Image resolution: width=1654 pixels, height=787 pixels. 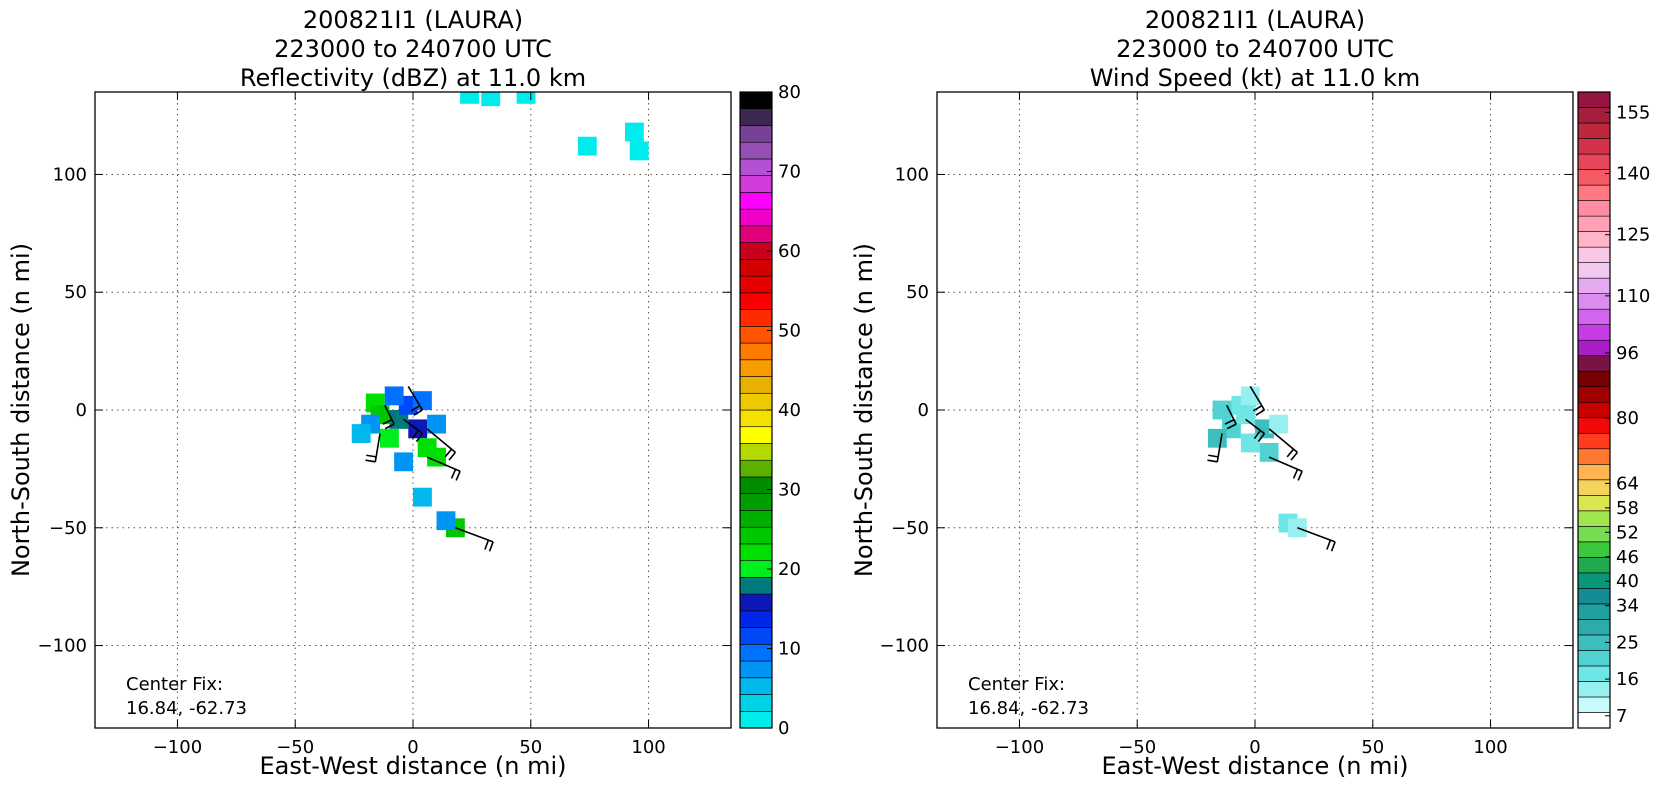 What do you see at coordinates (1627, 642) in the screenshot?
I see `colorbar-tick-label: 25` at bounding box center [1627, 642].